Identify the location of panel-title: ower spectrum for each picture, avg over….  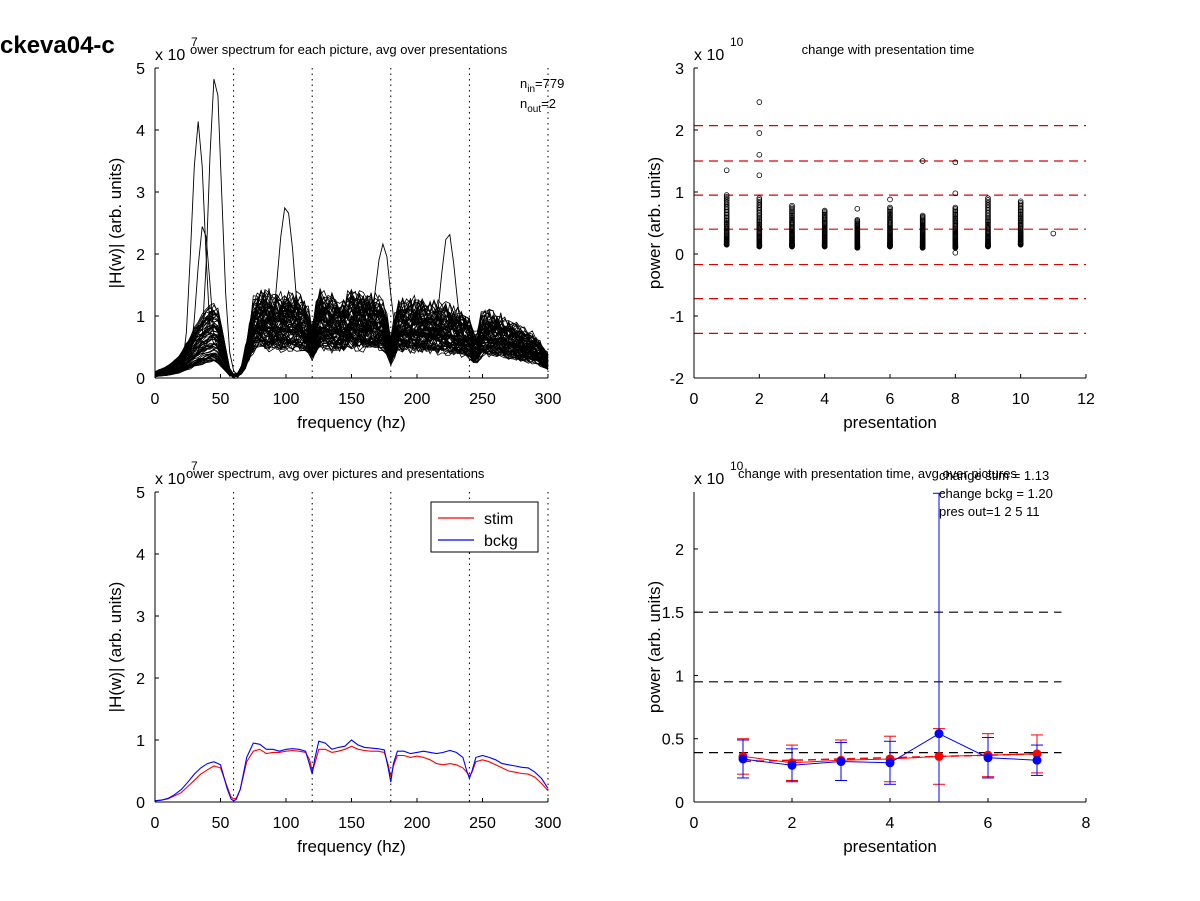
(349, 49).